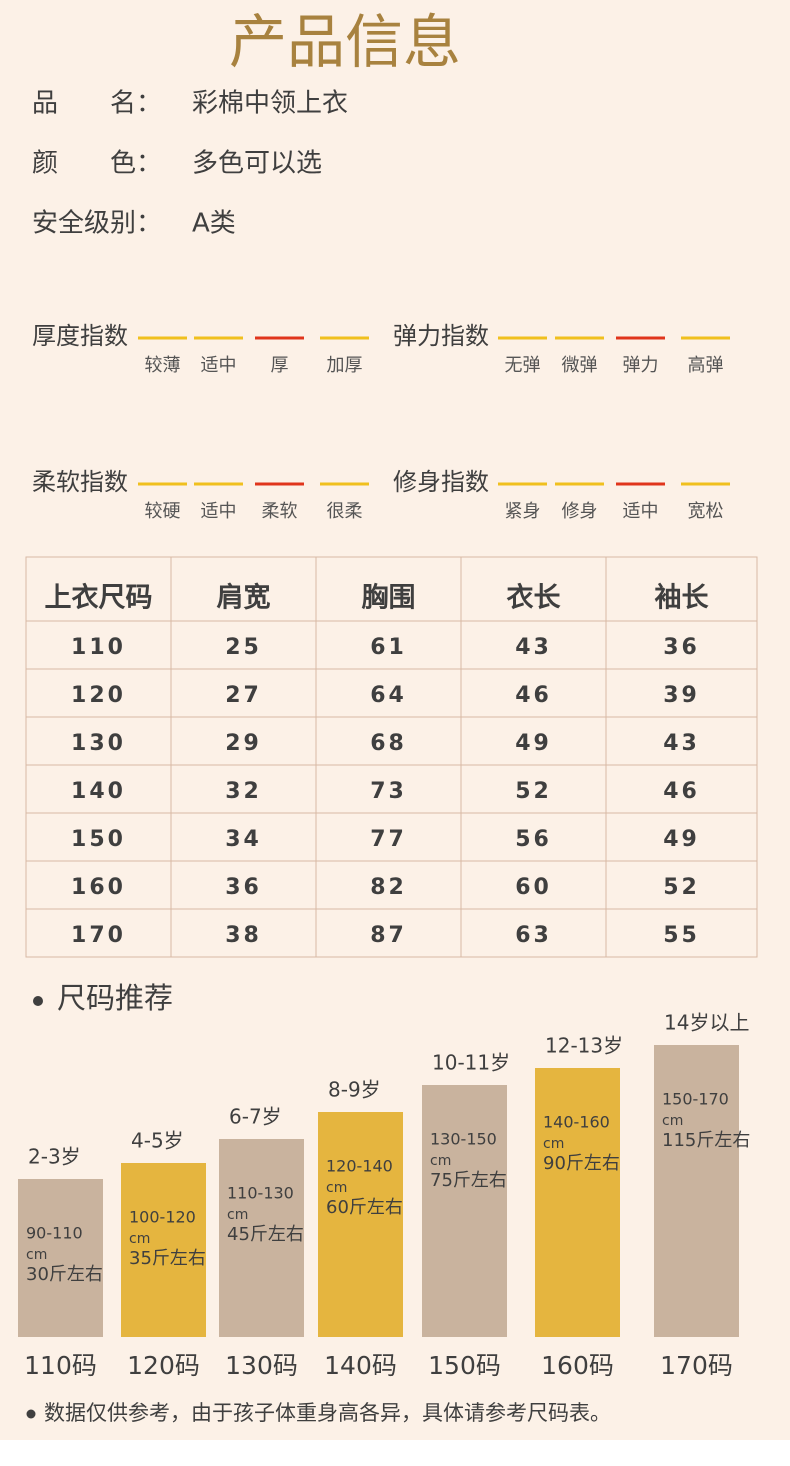 This screenshot has height=1466, width=790. Describe the element at coordinates (162, 1217) in the screenshot. I see `height-range: 100-120` at that location.